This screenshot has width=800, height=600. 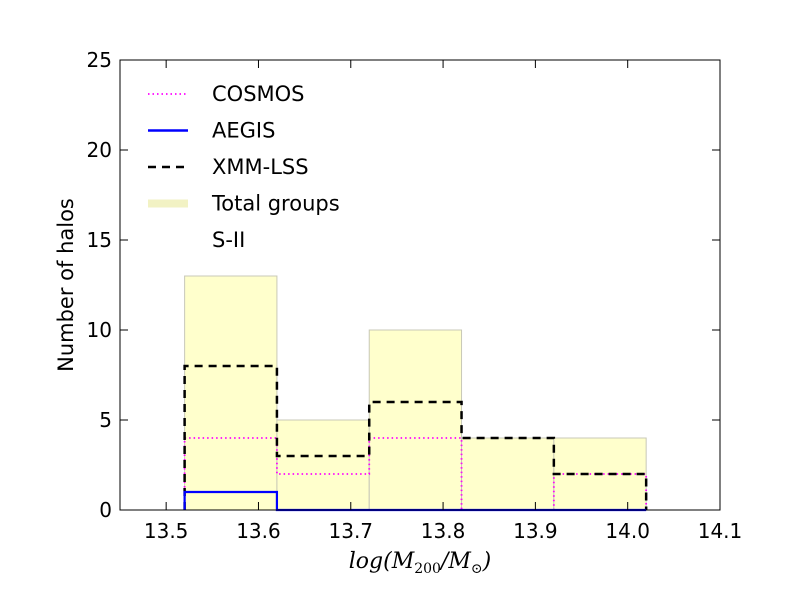 I want to click on x-axis-label-part-4: ), so click(x=487, y=561).